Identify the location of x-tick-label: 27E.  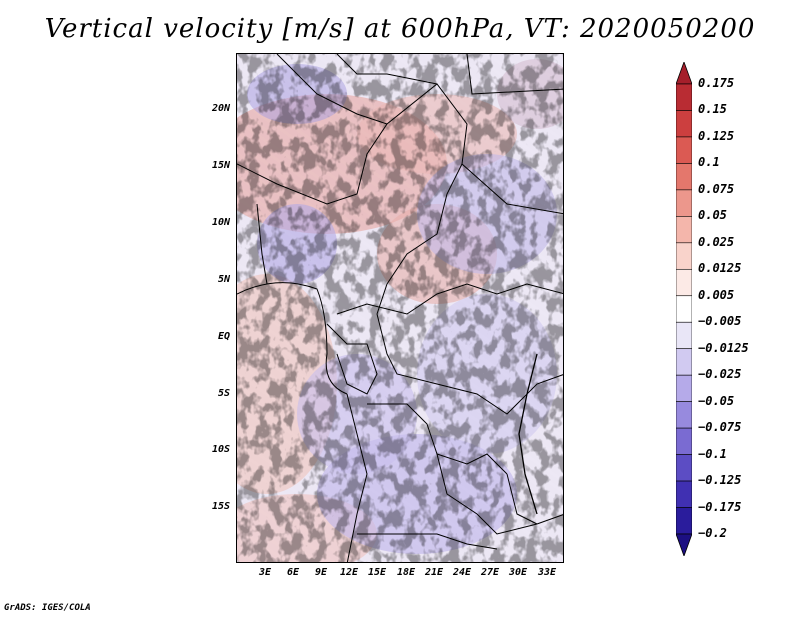
(490, 572).